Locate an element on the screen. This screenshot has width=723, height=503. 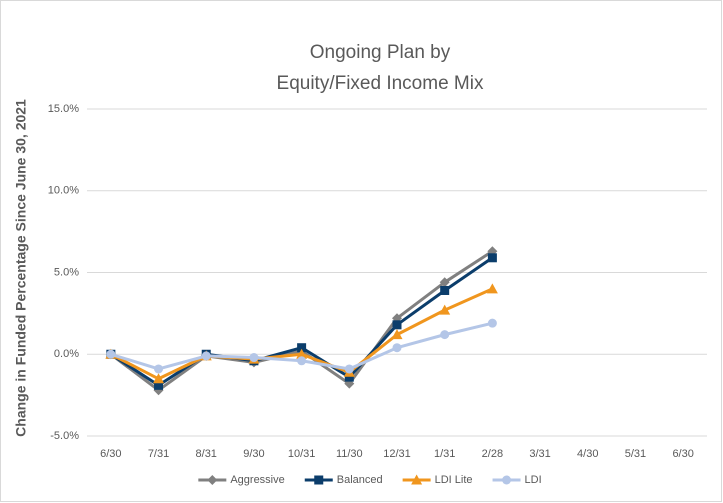
x-tick-label: 2/28 is located at coordinates (492, 454).